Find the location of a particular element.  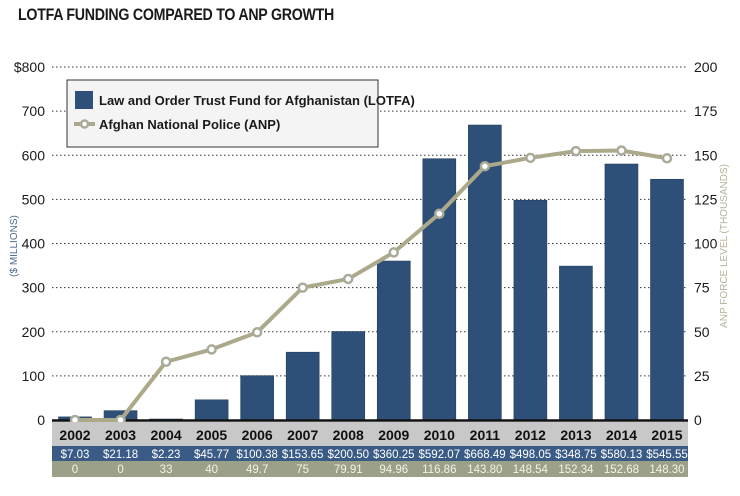

legend-box is located at coordinates (222, 113).